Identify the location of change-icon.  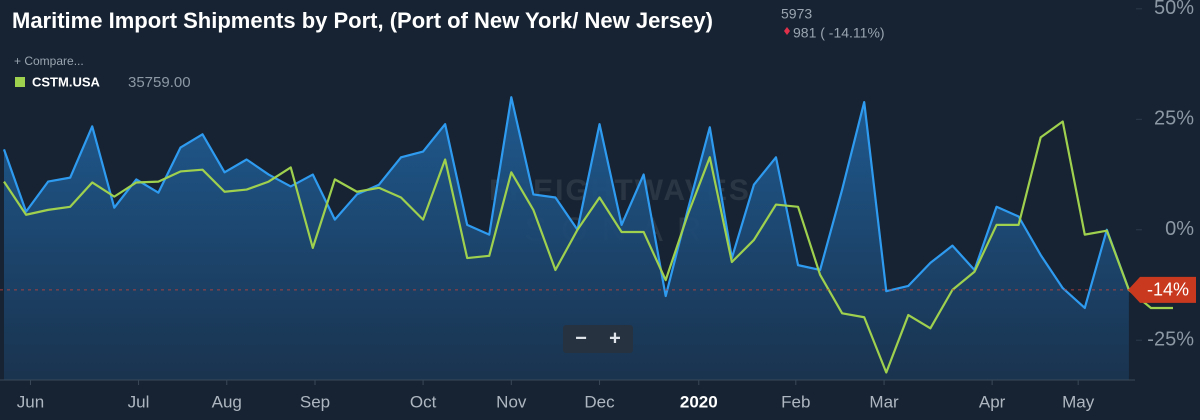
(787, 31).